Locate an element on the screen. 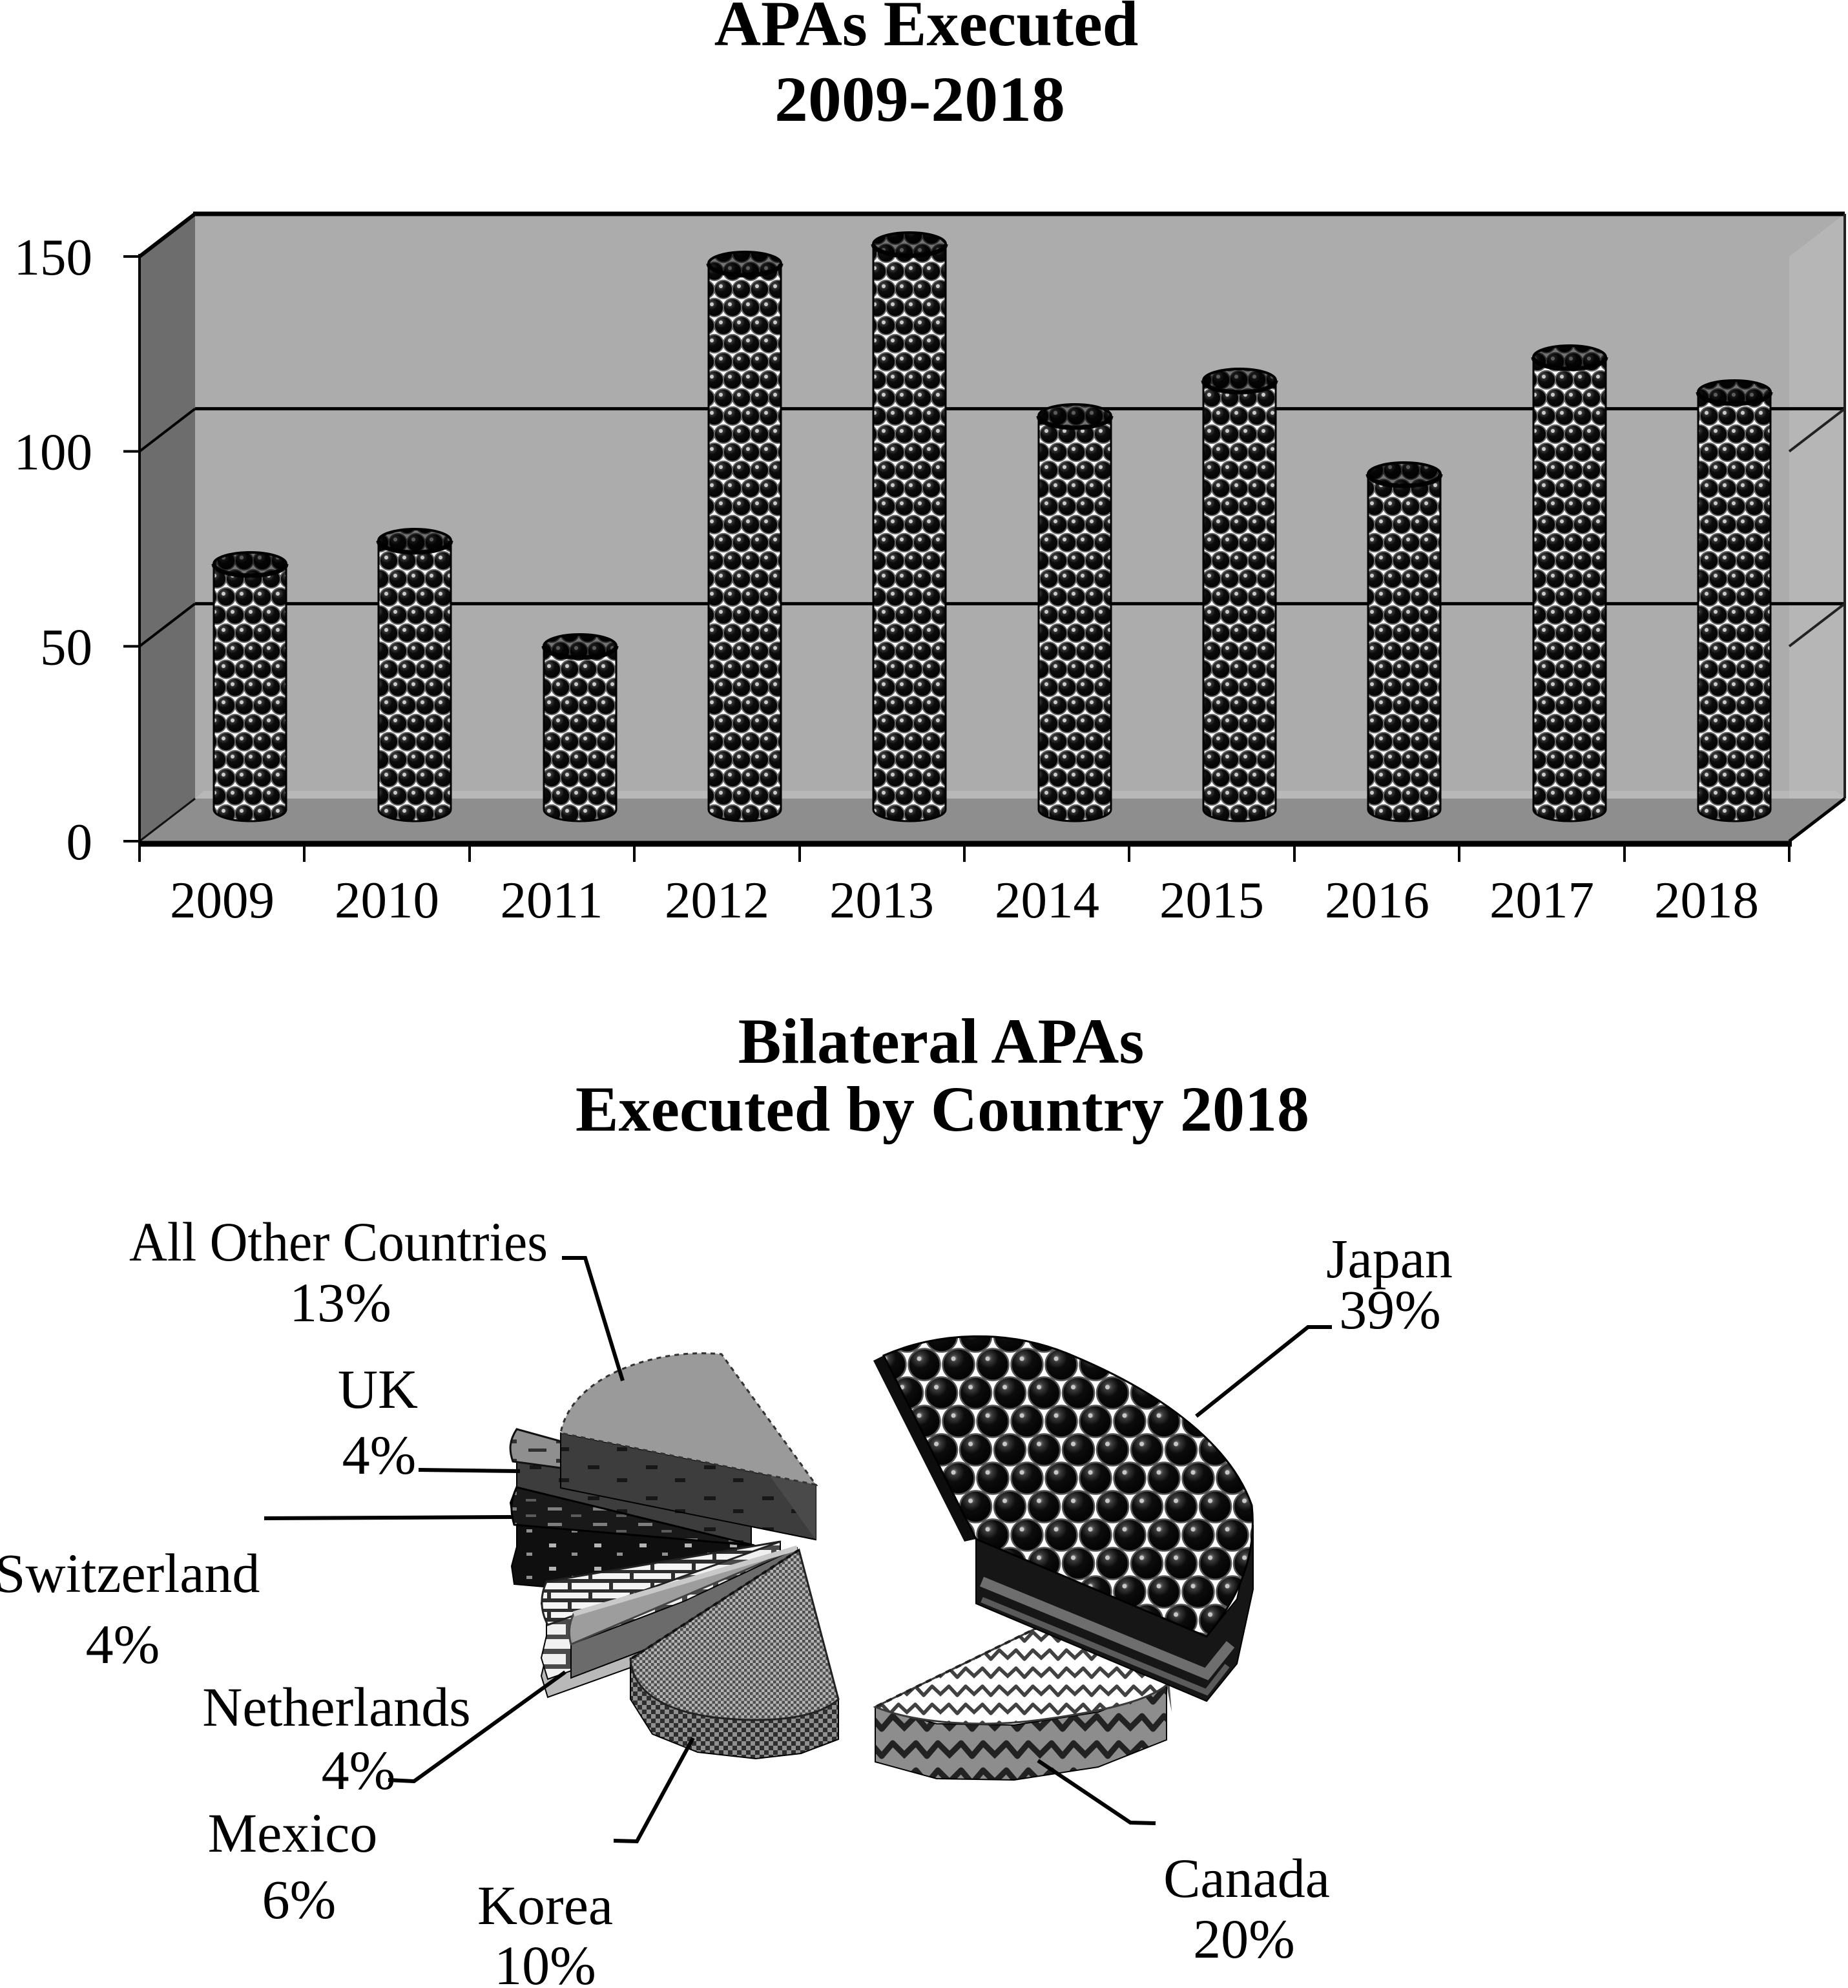 The image size is (1848, 1988). svg-text: 2009 is located at coordinates (222, 900).